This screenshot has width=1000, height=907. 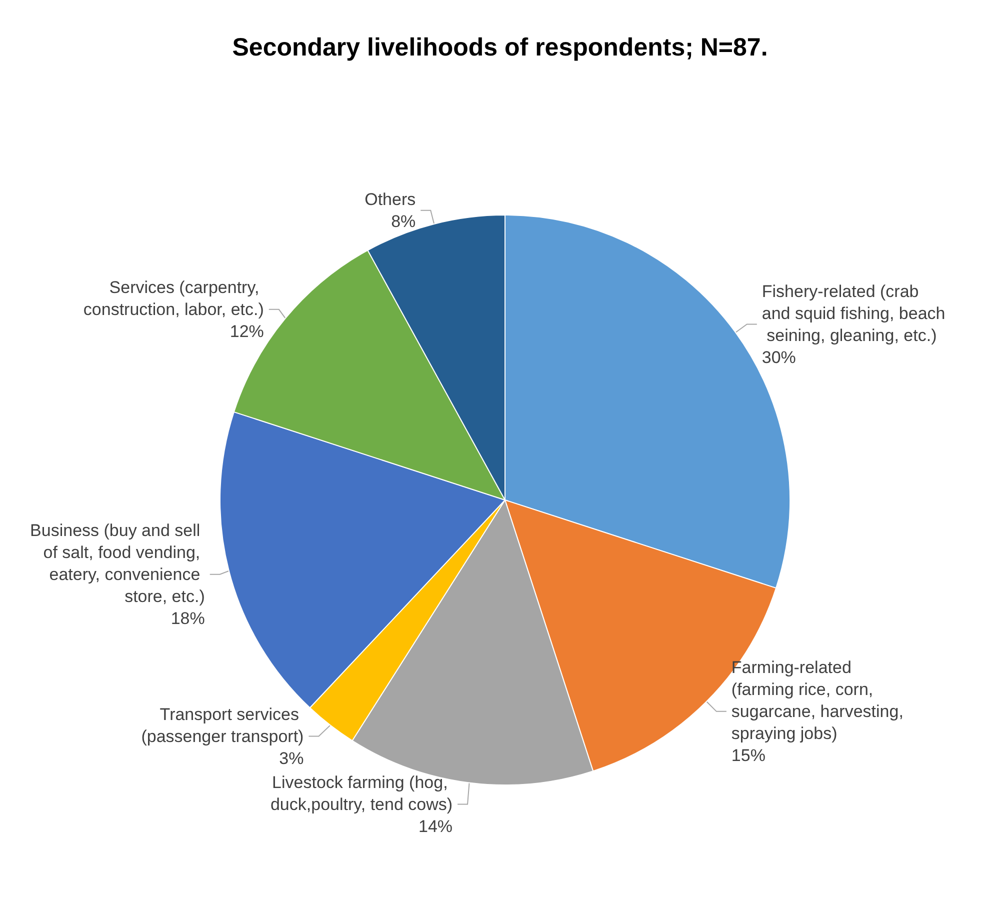 What do you see at coordinates (500, 48) in the screenshot?
I see `chart-title: Secondary livelihoods of respondents; N=87.` at bounding box center [500, 48].